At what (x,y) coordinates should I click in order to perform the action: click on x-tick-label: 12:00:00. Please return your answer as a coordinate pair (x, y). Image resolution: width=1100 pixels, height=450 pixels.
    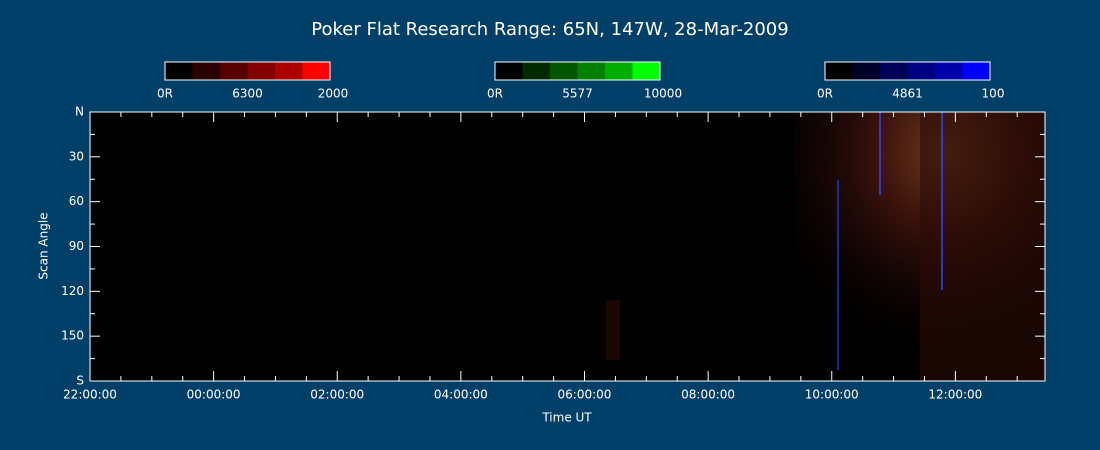
    Looking at the image, I should click on (955, 395).